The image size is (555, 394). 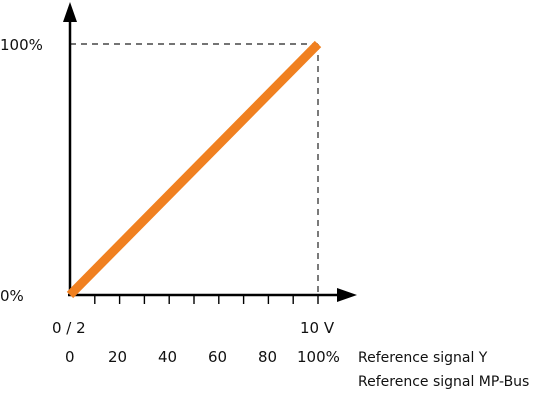 What do you see at coordinates (12, 296) in the screenshot?
I see `y-tick-label-0: 0%` at bounding box center [12, 296].